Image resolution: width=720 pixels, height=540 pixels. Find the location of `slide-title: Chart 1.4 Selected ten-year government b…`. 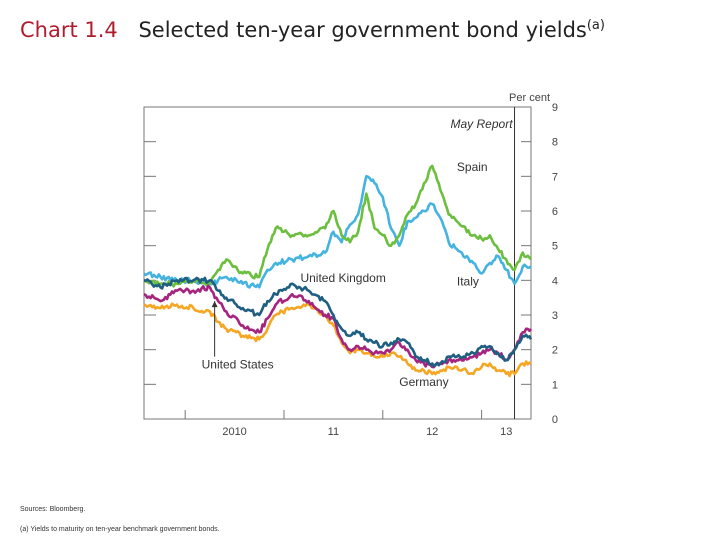

slide-title: Chart 1.4 Selected ten-year government b… is located at coordinates (312, 30).